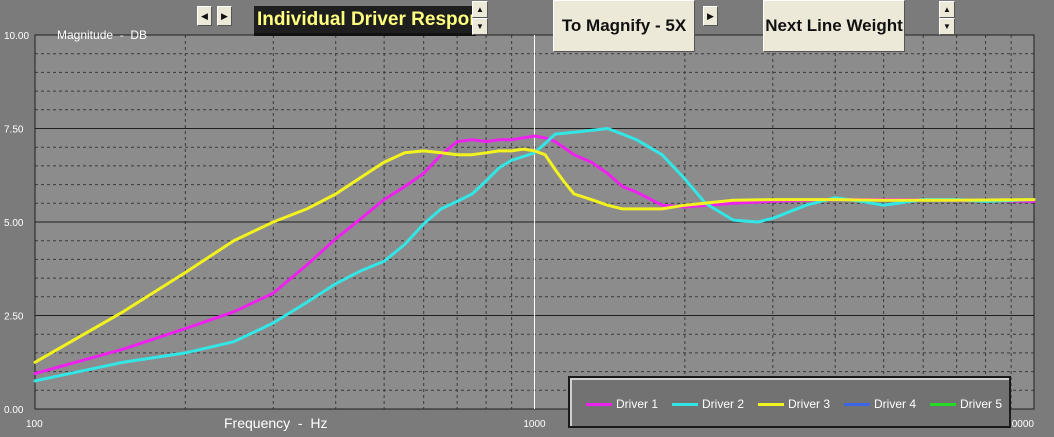  Describe the element at coordinates (16, 36) in the screenshot. I see `y-tick-label: 10.00` at that location.